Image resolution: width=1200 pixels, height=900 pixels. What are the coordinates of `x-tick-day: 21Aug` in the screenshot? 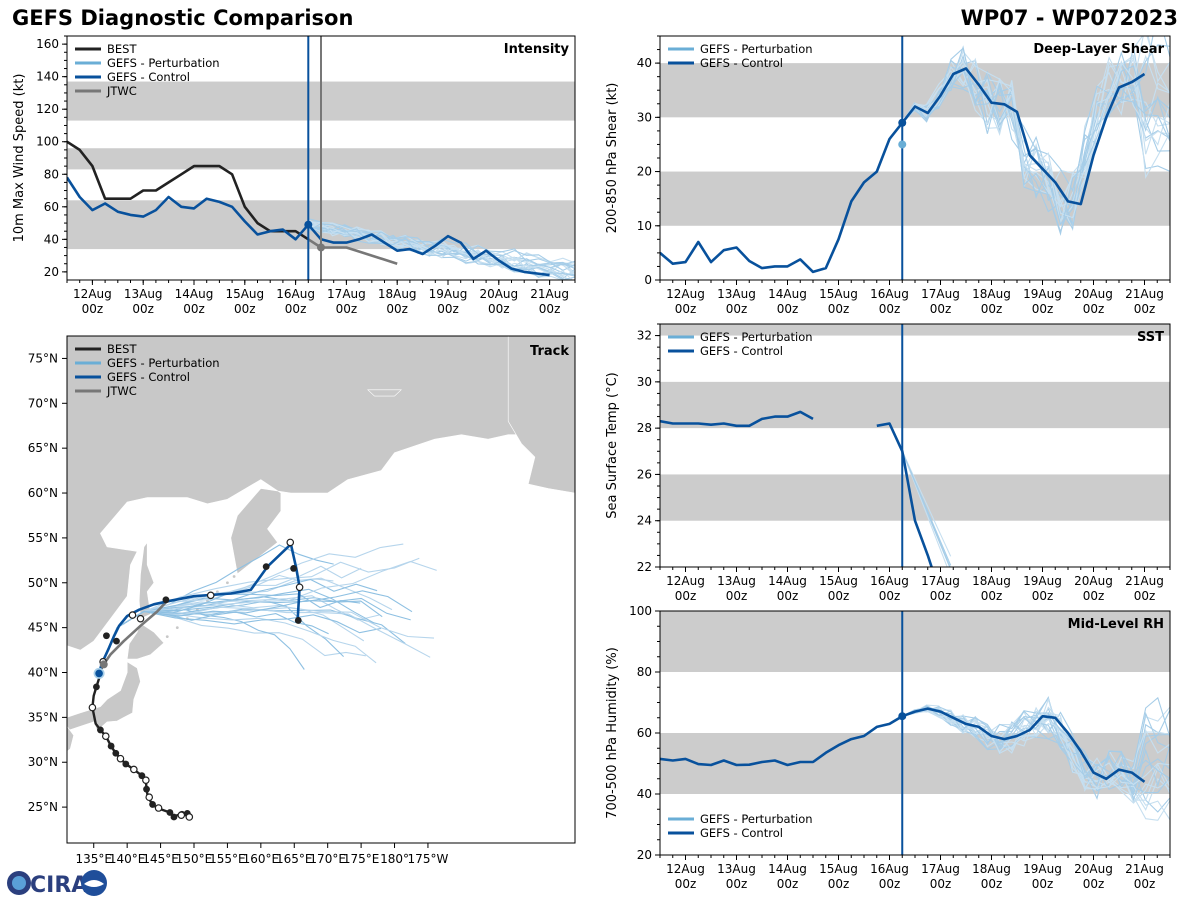 It's located at (1144, 581).